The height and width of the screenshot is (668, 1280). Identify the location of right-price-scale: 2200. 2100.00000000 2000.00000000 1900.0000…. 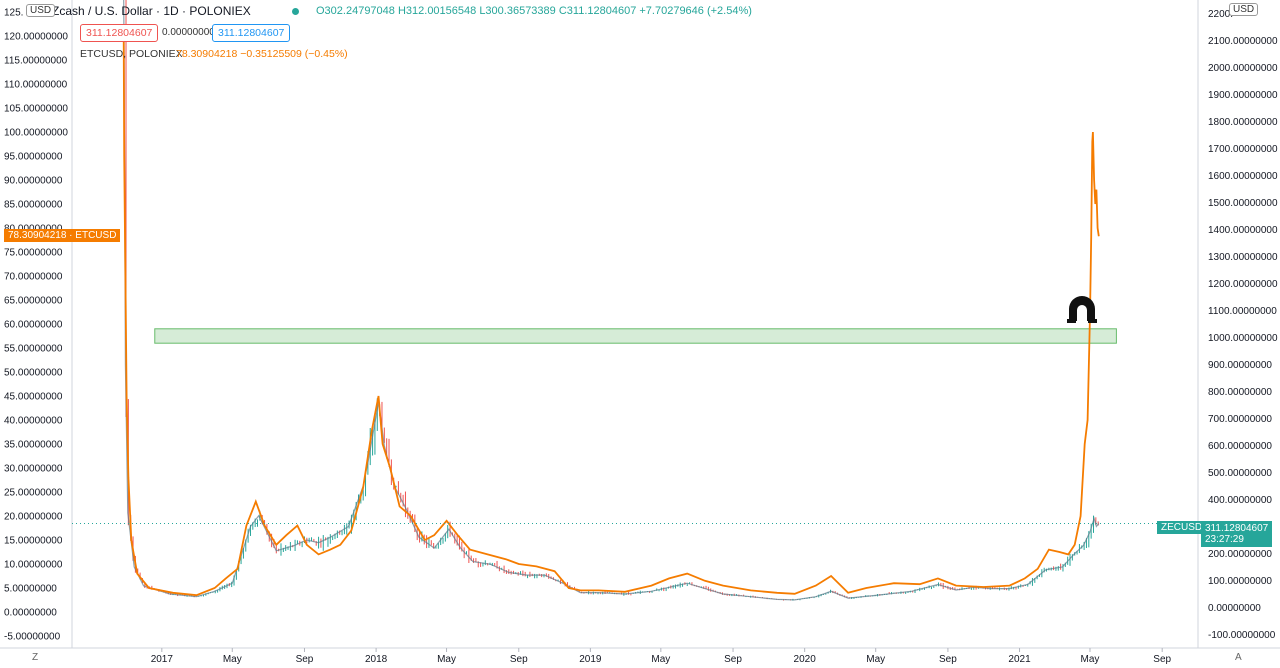
(1243, 325).